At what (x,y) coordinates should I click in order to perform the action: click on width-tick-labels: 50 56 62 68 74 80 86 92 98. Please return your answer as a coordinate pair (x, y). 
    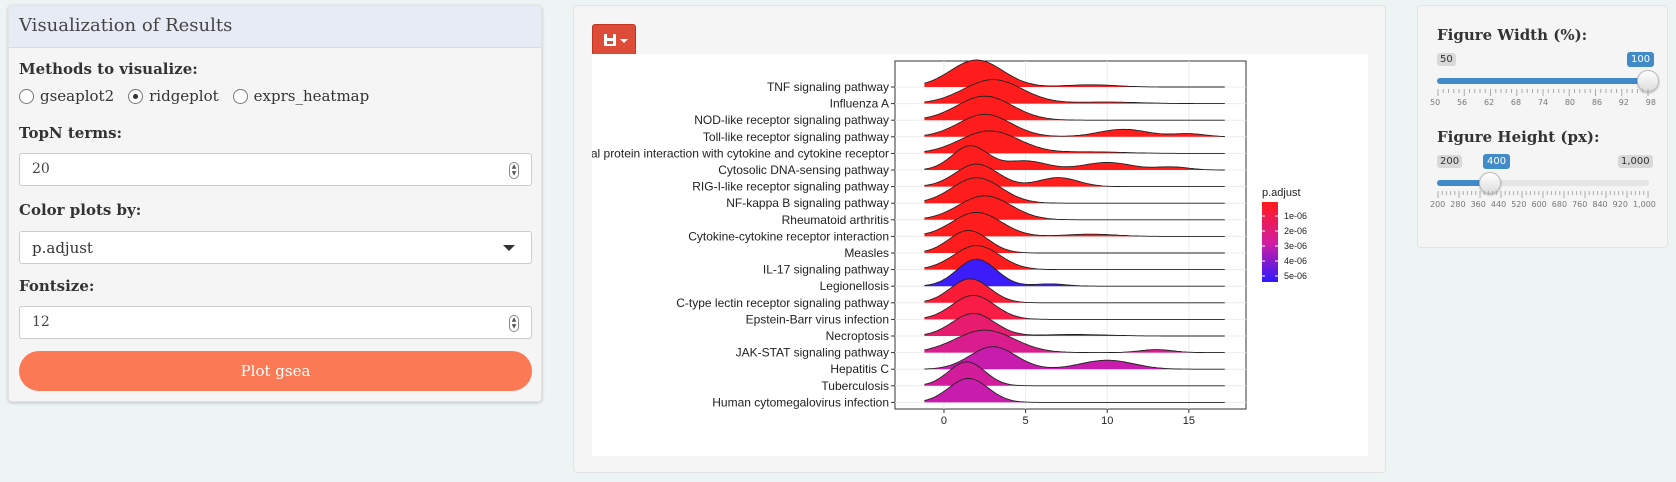
    Looking at the image, I should click on (1543, 102).